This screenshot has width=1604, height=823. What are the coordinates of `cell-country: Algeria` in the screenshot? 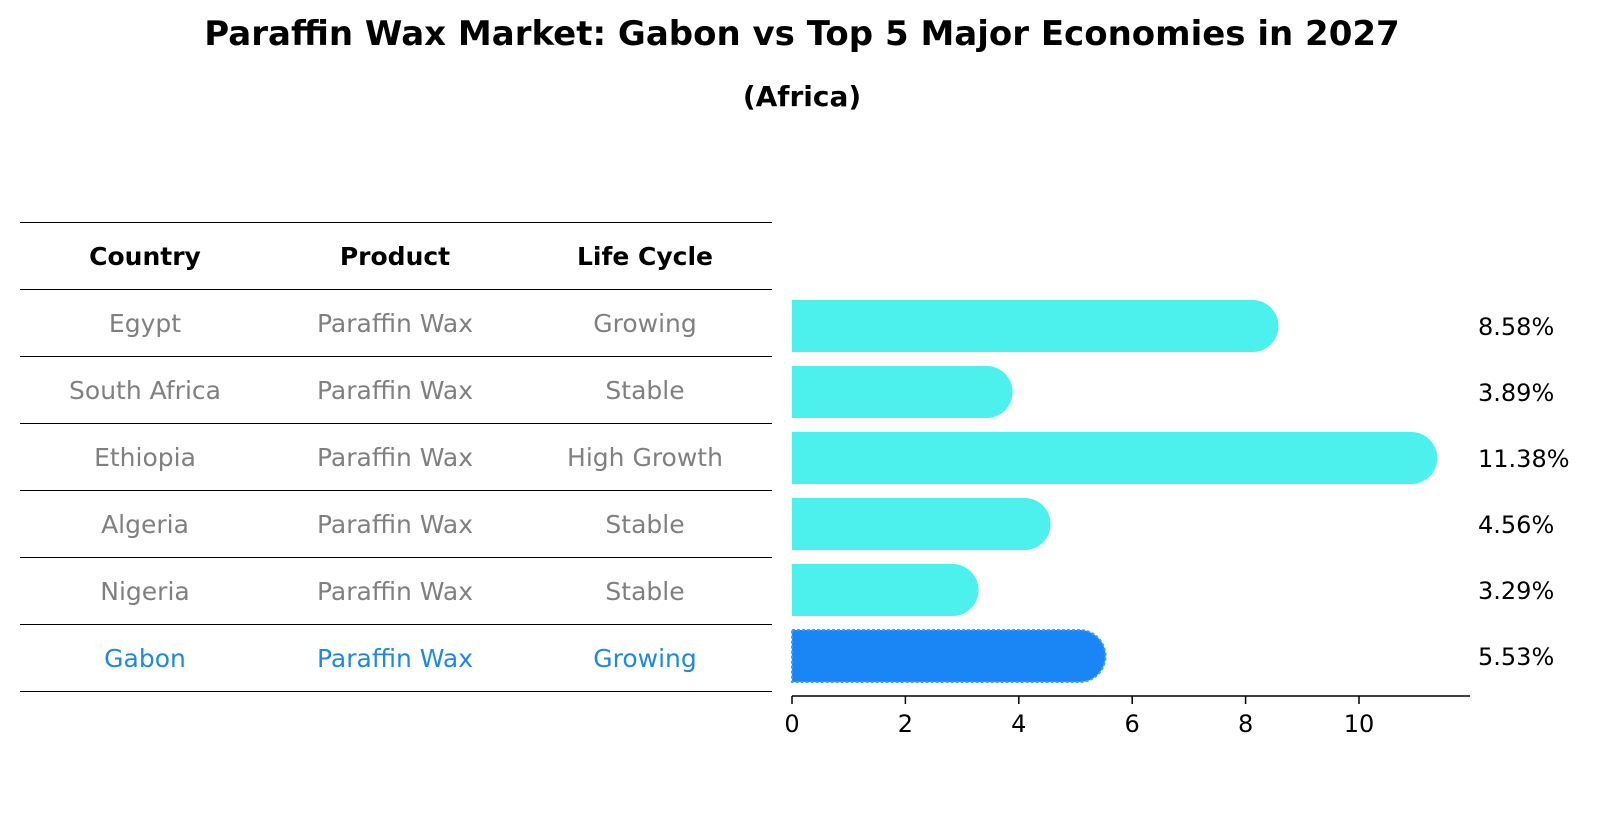 It's located at (145, 524).